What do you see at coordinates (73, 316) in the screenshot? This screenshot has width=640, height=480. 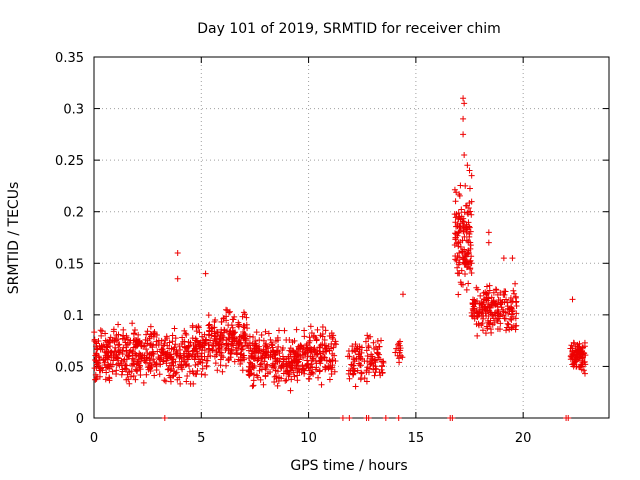 I see `y-tick-label: 0.1` at bounding box center [73, 316].